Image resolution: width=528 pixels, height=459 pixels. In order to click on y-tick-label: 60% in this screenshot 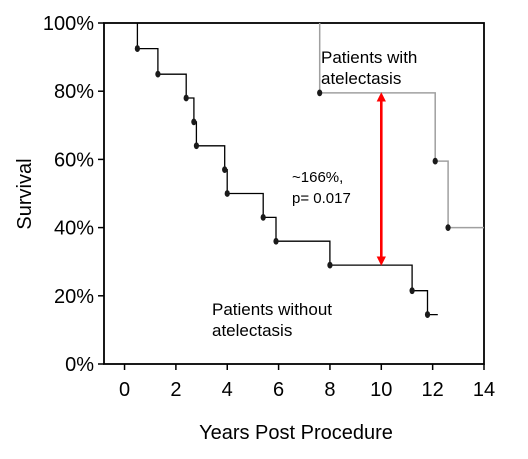, I will do `click(74, 160)`.